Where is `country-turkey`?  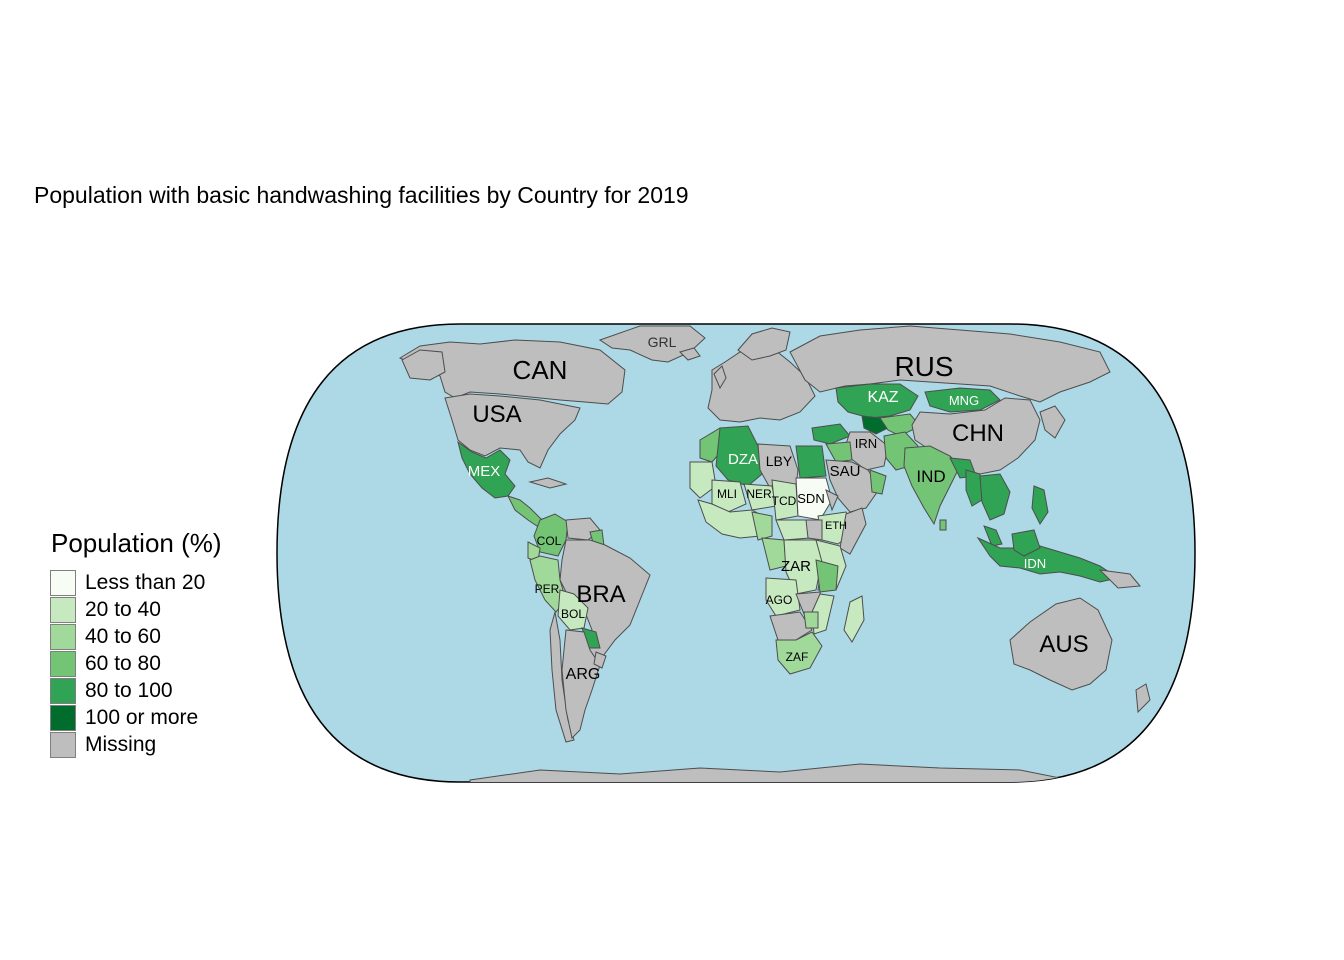
country-turkey is located at coordinates (831, 434).